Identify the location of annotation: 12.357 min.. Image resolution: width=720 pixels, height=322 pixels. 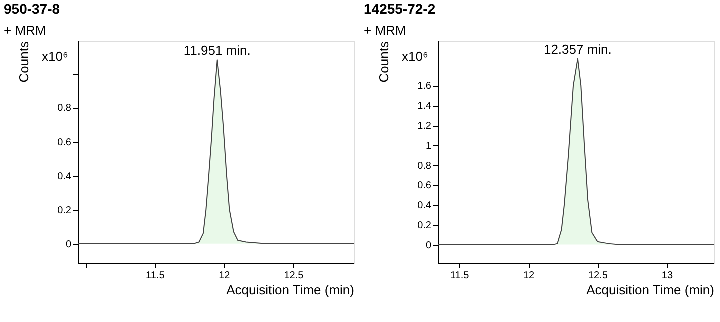
(578, 49).